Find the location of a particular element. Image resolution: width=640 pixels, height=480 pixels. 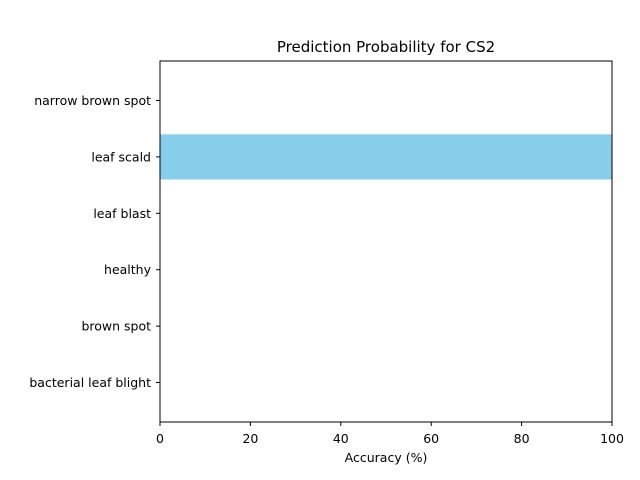

y-tick-label: brown spot is located at coordinates (116, 326).